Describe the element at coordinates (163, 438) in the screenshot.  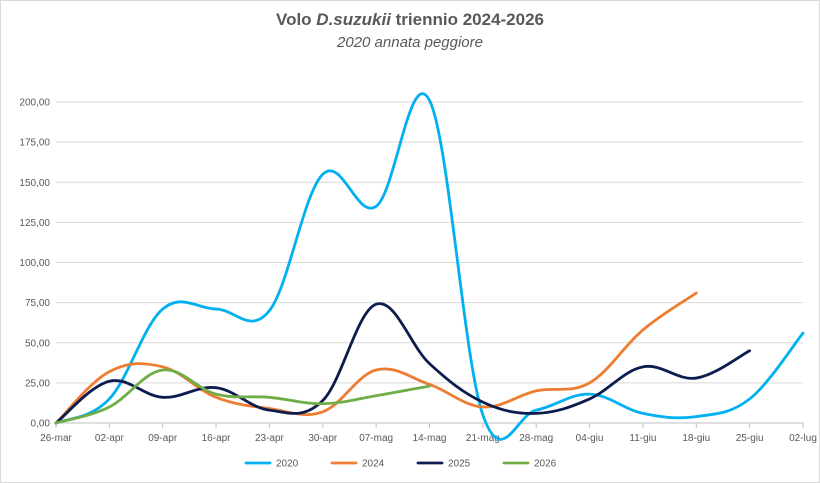
I see `x-tick-label: 09-apr` at that location.